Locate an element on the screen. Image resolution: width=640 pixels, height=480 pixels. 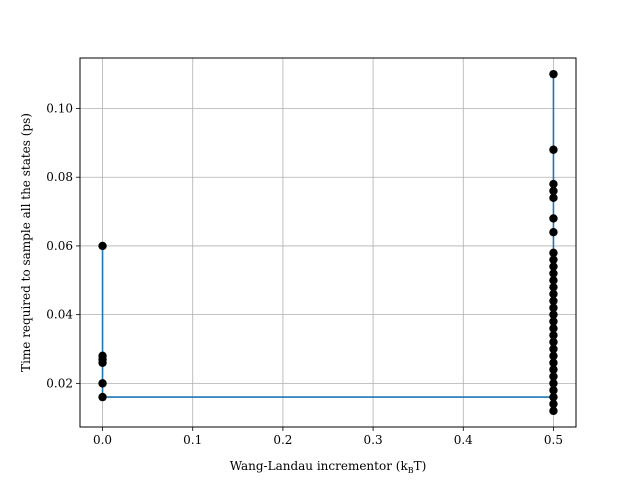
x-tick-label: 0.4 is located at coordinates (463, 440).